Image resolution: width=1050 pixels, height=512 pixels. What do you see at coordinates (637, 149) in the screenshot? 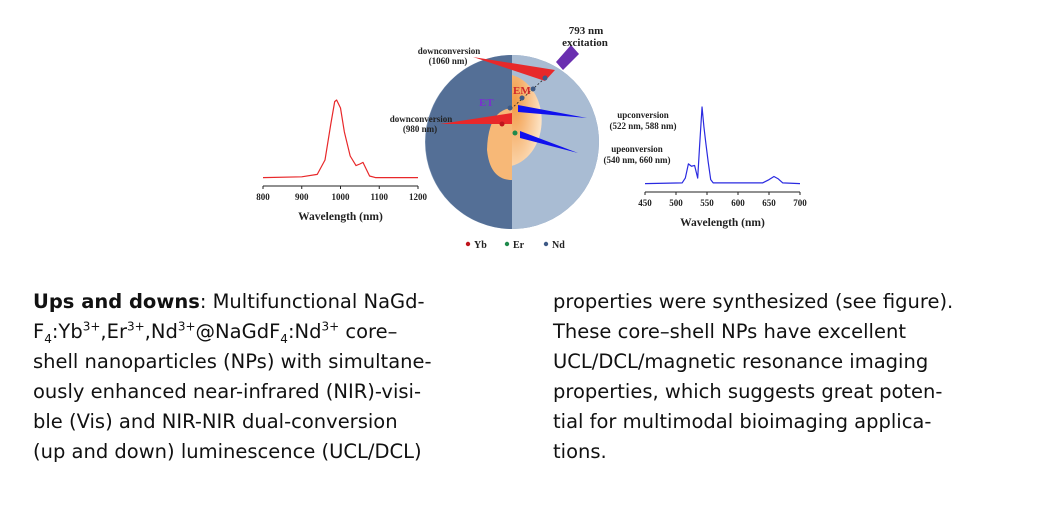
I see `up2-label: upeonversion` at bounding box center [637, 149].